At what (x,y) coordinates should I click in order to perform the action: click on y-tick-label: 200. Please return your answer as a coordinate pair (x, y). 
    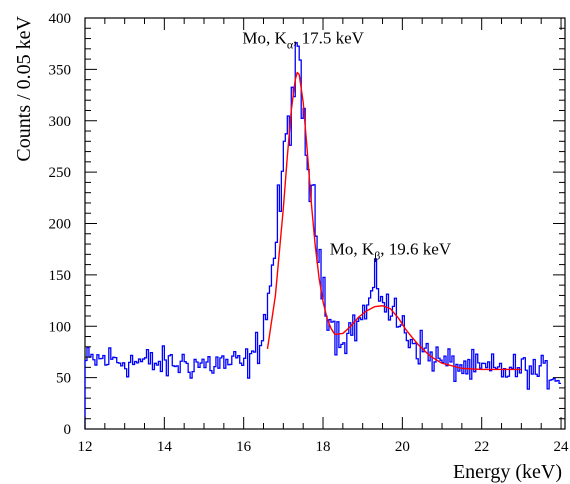
    Looking at the image, I should click on (60, 225).